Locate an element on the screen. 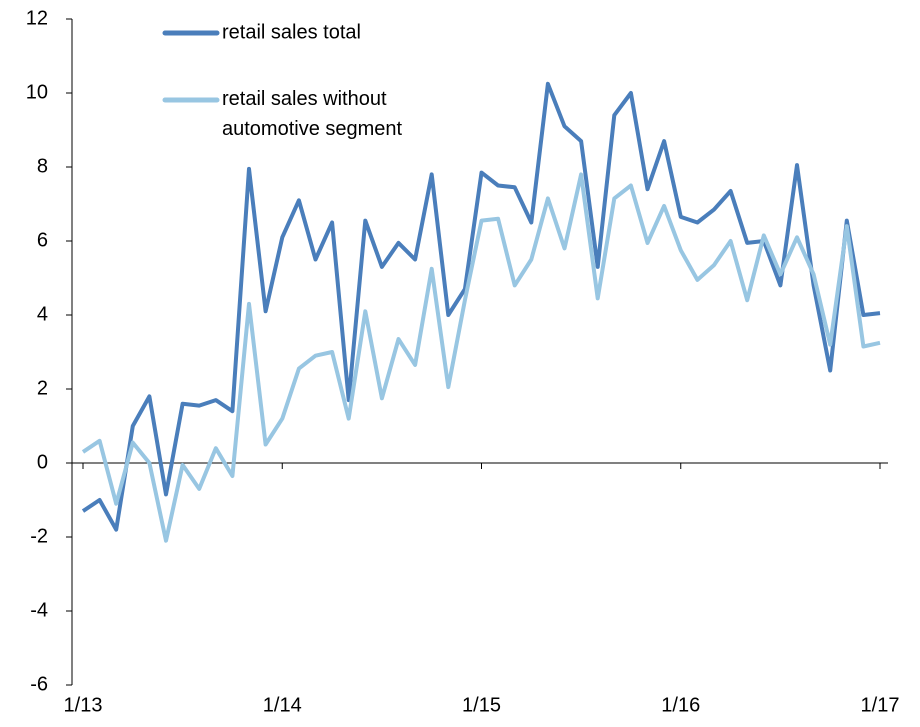 The image size is (920, 727). y-tick-label: -4 is located at coordinates (39, 610).